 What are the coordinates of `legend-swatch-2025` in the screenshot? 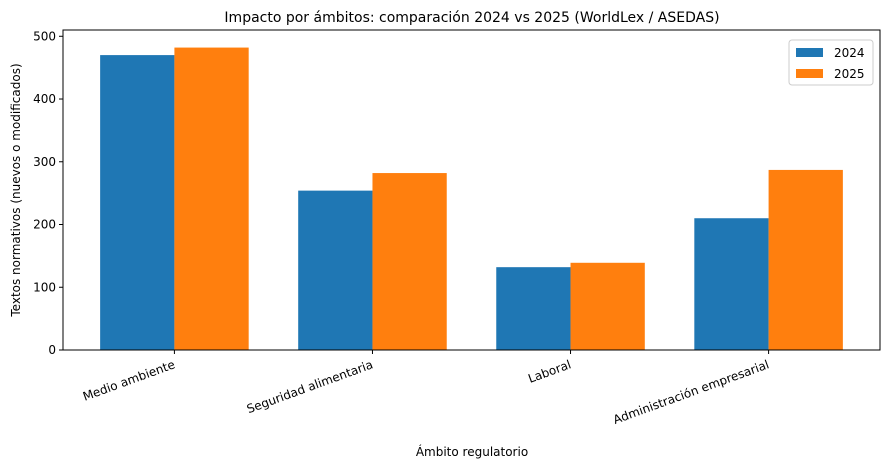 It's located at (809, 73).